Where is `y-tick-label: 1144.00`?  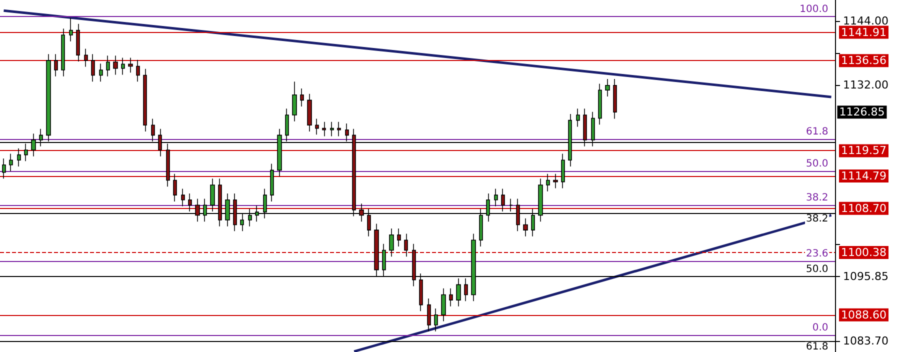
y-tick-label: 1144.00 is located at coordinates (865, 21).